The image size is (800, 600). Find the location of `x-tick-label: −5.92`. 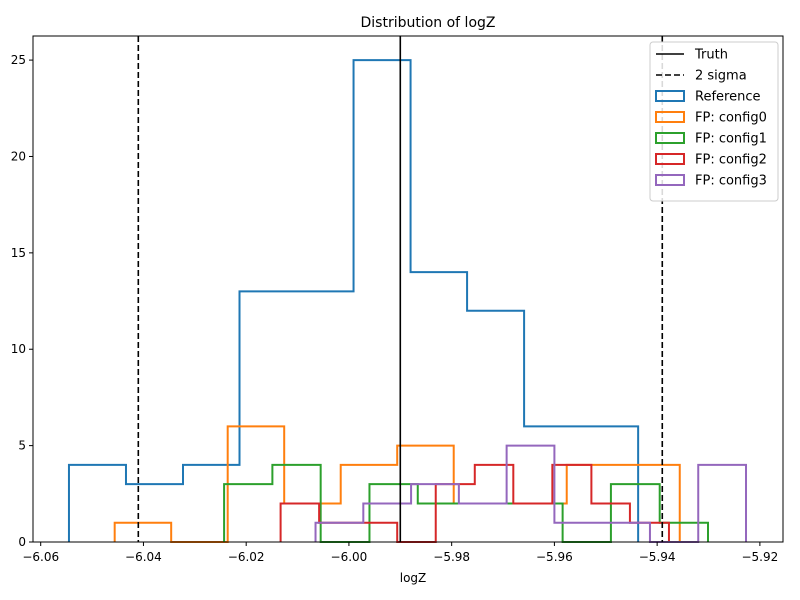

x-tick-label: −5.92 is located at coordinates (759, 557).